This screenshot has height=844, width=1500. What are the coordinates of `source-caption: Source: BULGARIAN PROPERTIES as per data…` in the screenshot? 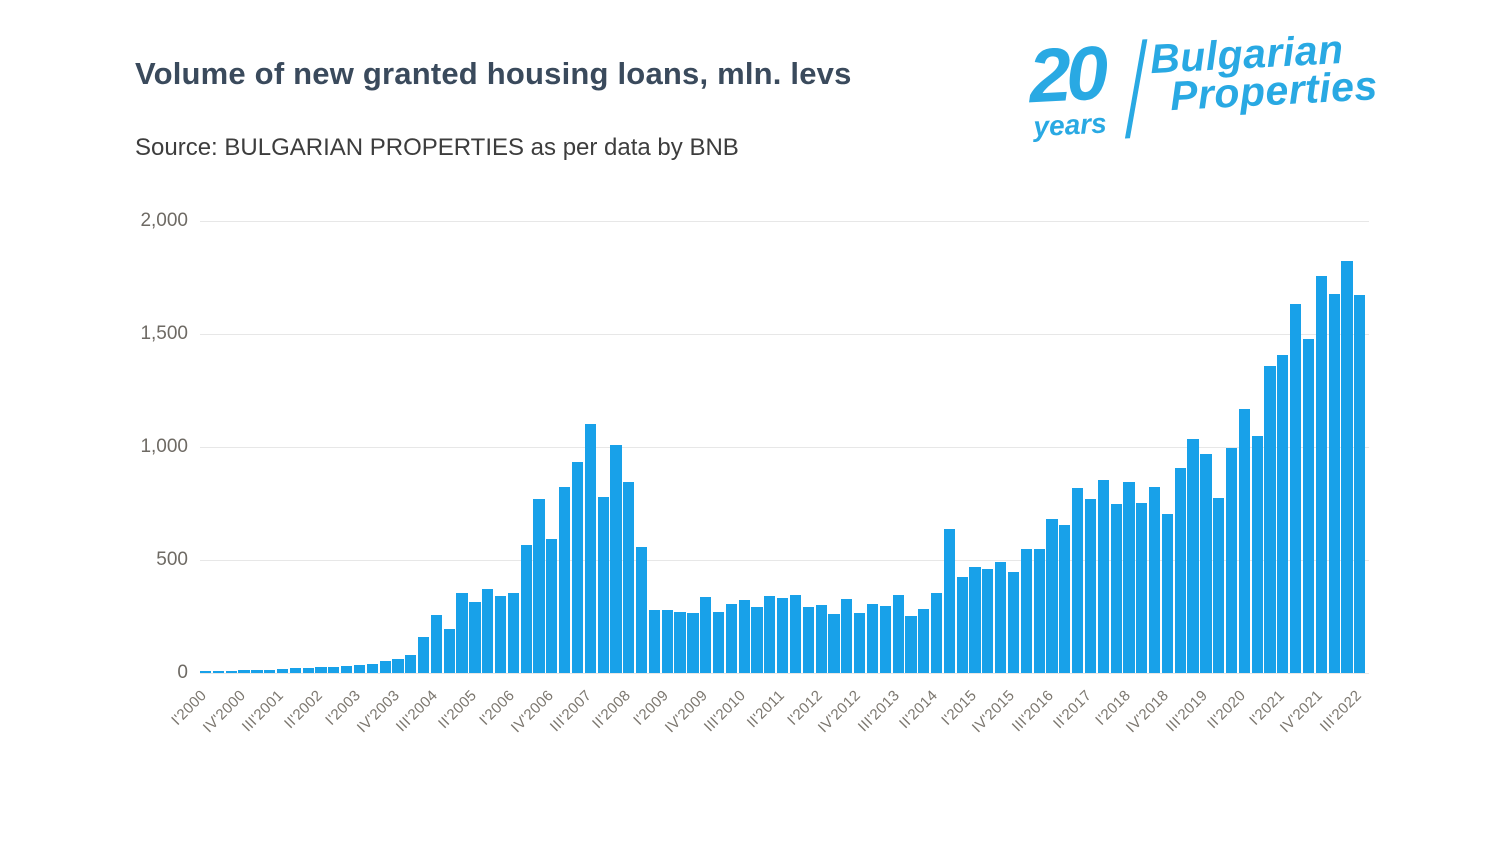 It's located at (437, 147).